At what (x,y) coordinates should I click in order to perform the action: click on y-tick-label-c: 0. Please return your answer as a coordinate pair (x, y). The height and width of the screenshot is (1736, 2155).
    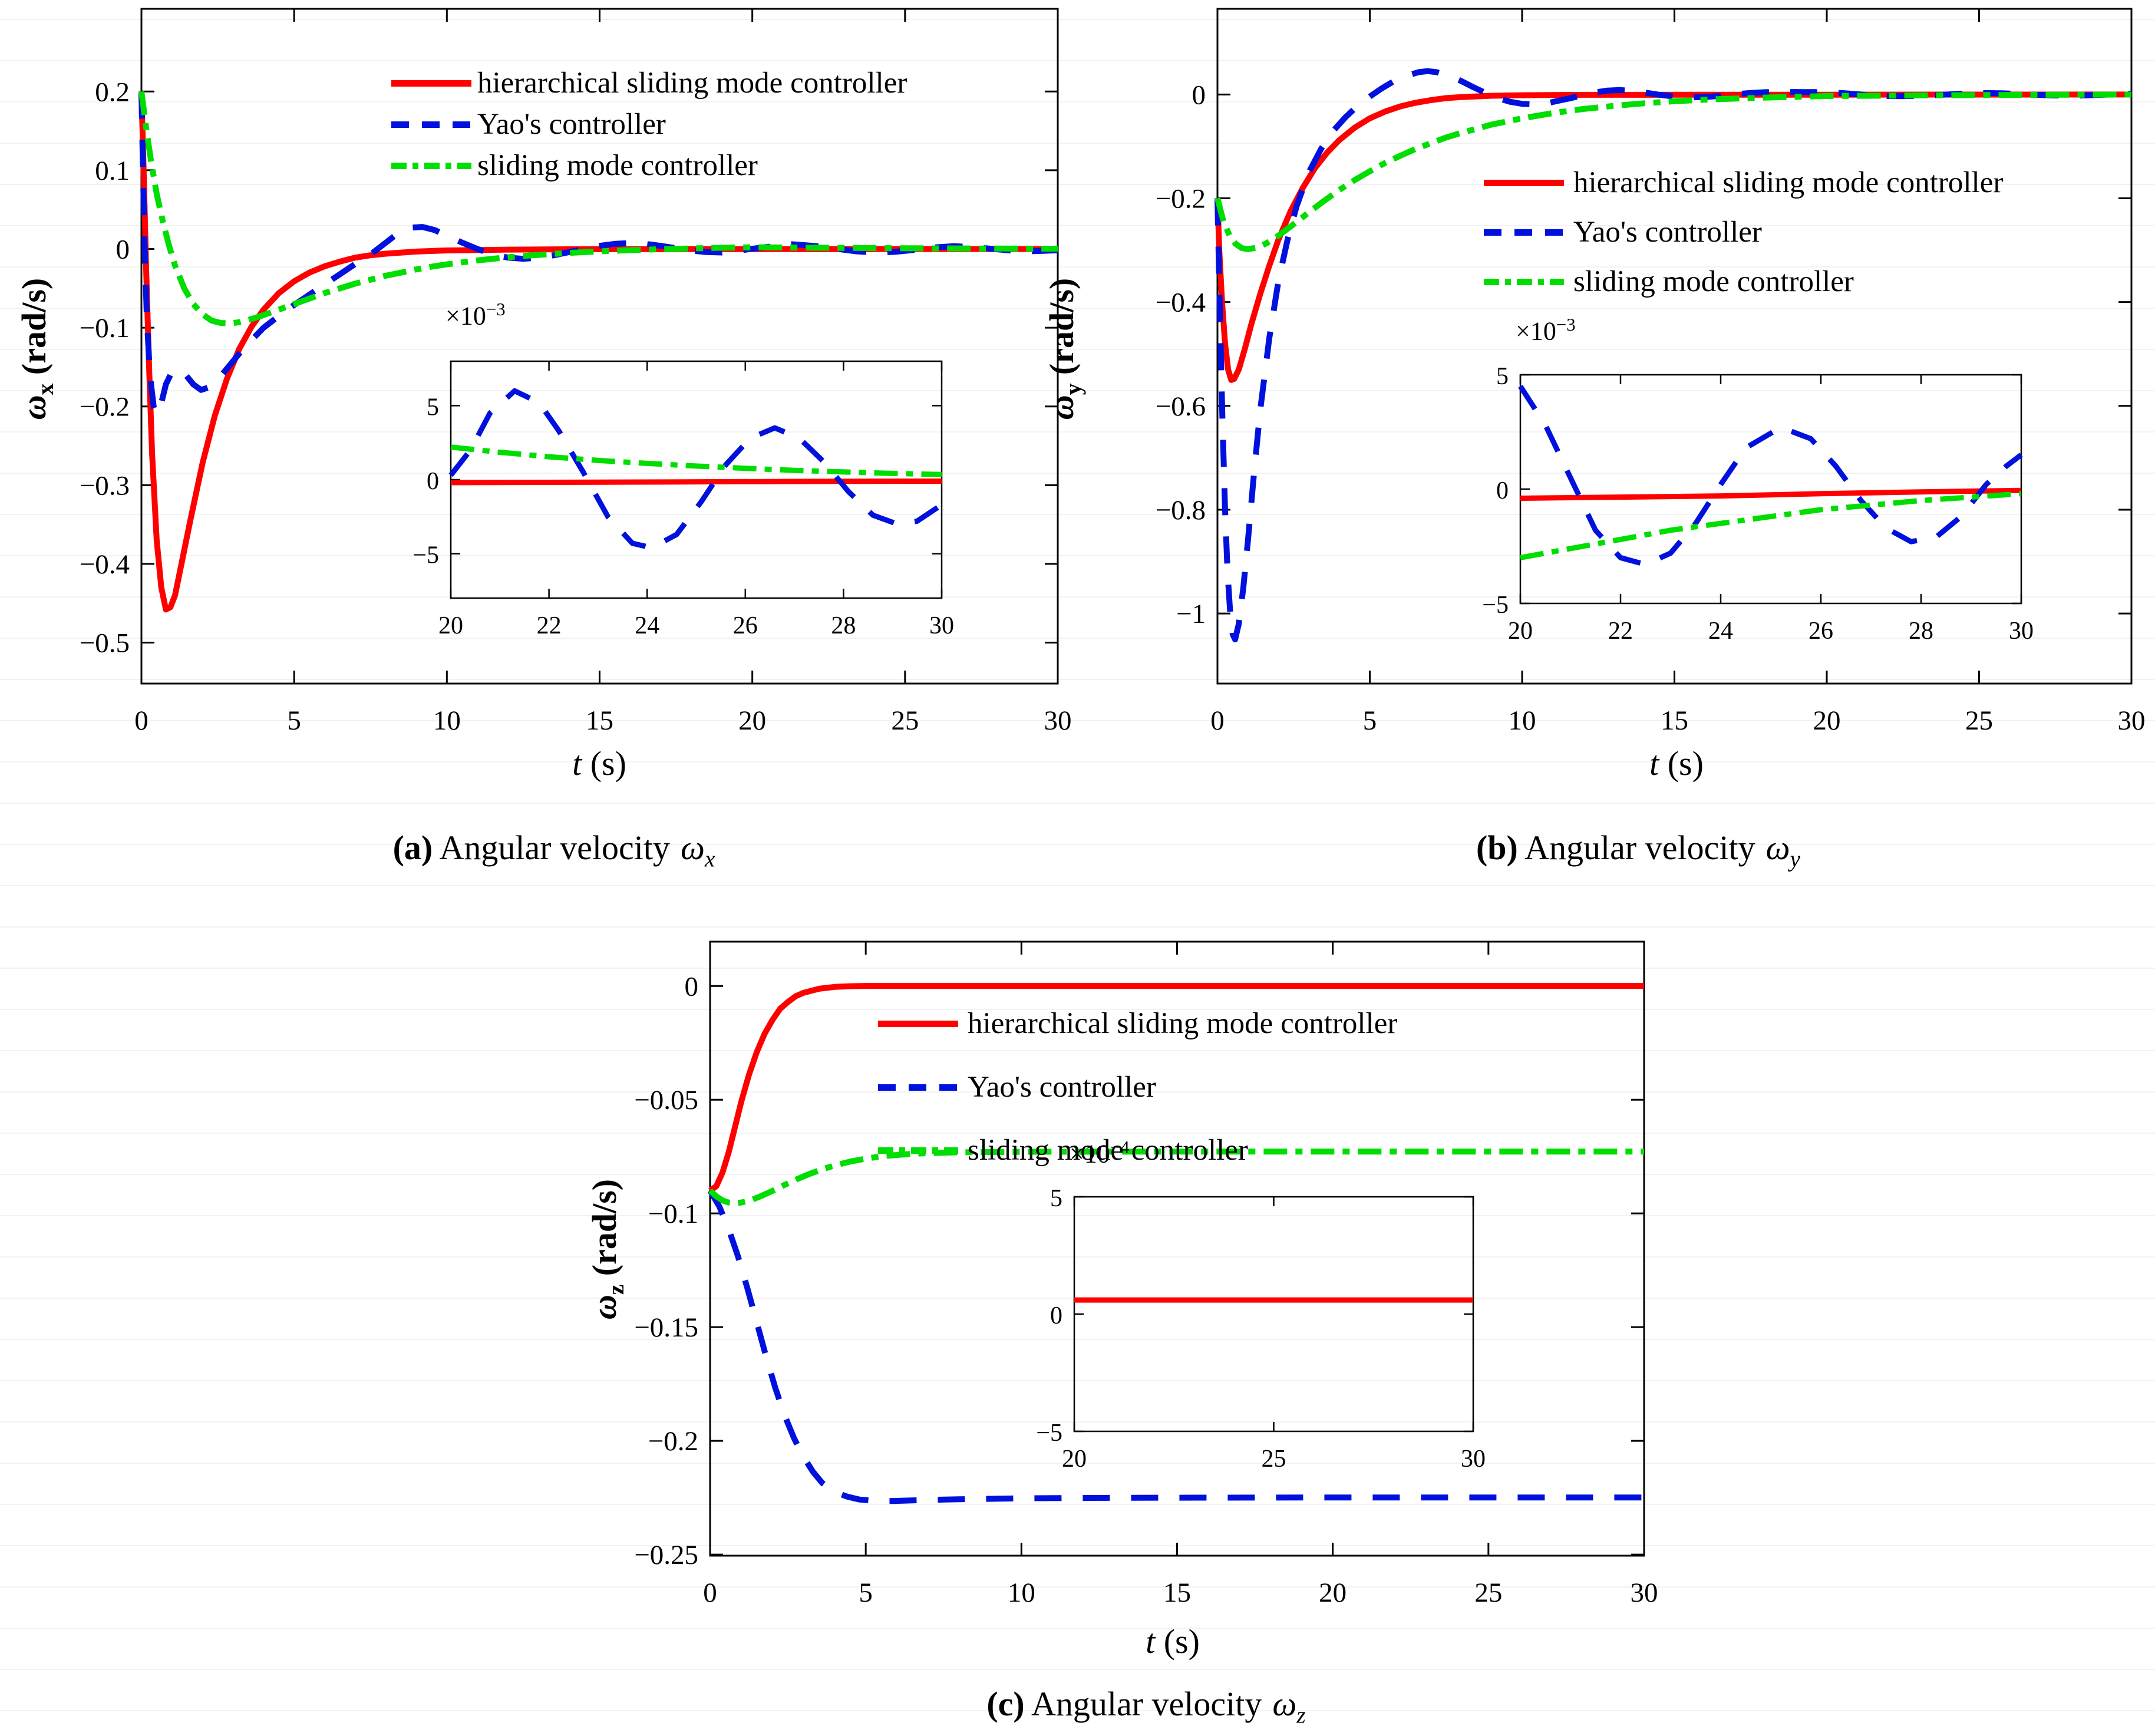
    Looking at the image, I should click on (692, 986).